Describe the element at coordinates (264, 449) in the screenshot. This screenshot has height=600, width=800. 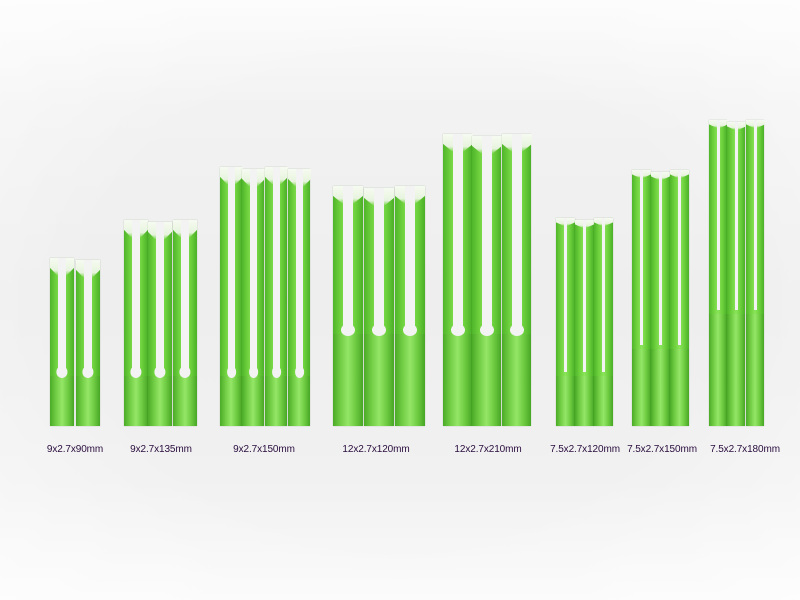
I see `label-9x2.7x150: 9x2.7x150mm` at that location.